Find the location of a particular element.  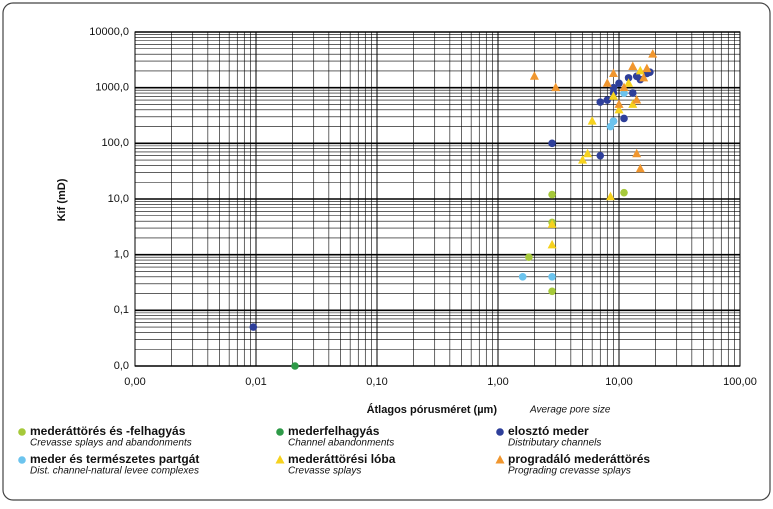

x-tick-label: 0,10 is located at coordinates (376, 382).